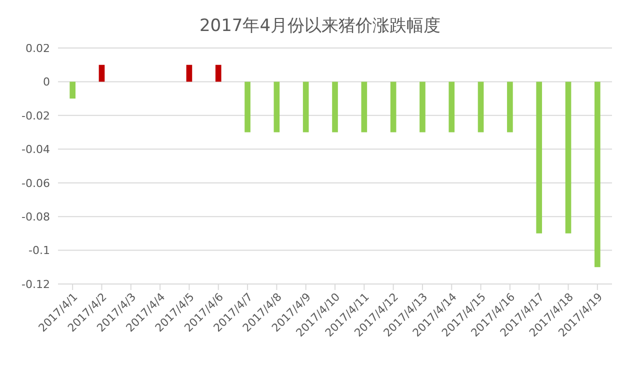  I want to click on y-tick-label: -0.08, so click(36, 217).